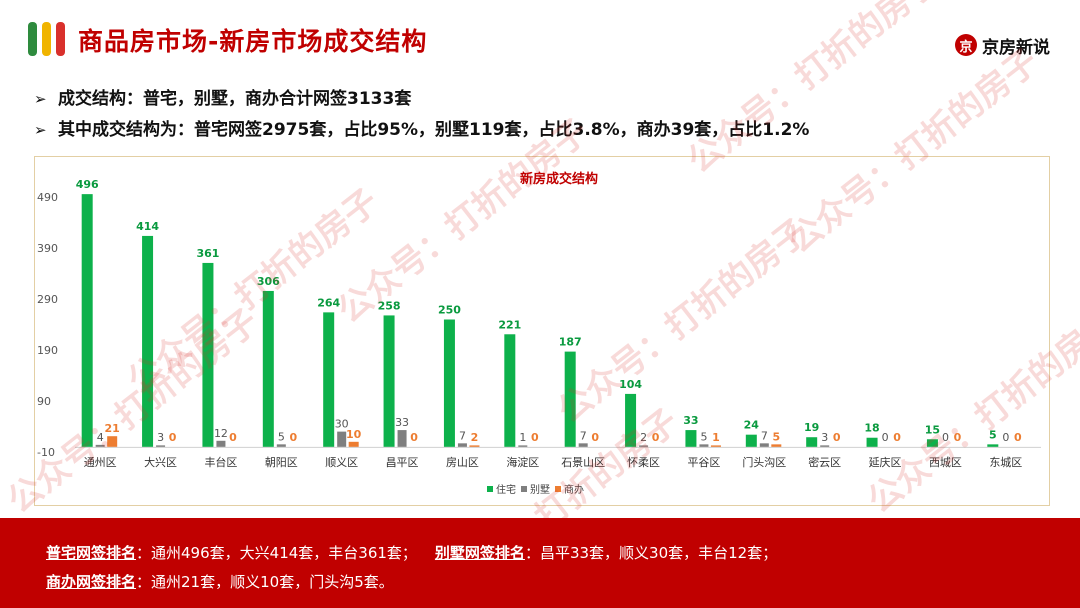  What do you see at coordinates (559, 179) in the screenshot?
I see `chart-title: 新房成交结构` at bounding box center [559, 179].